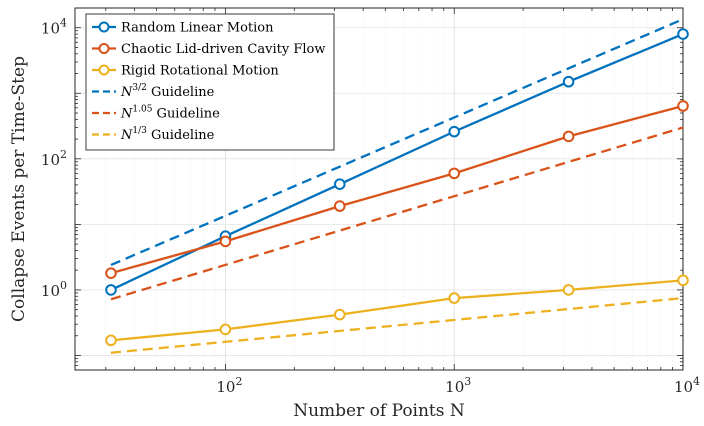 The height and width of the screenshot is (426, 704). I want to click on x-tick-label: 10⁴, so click(687, 385).